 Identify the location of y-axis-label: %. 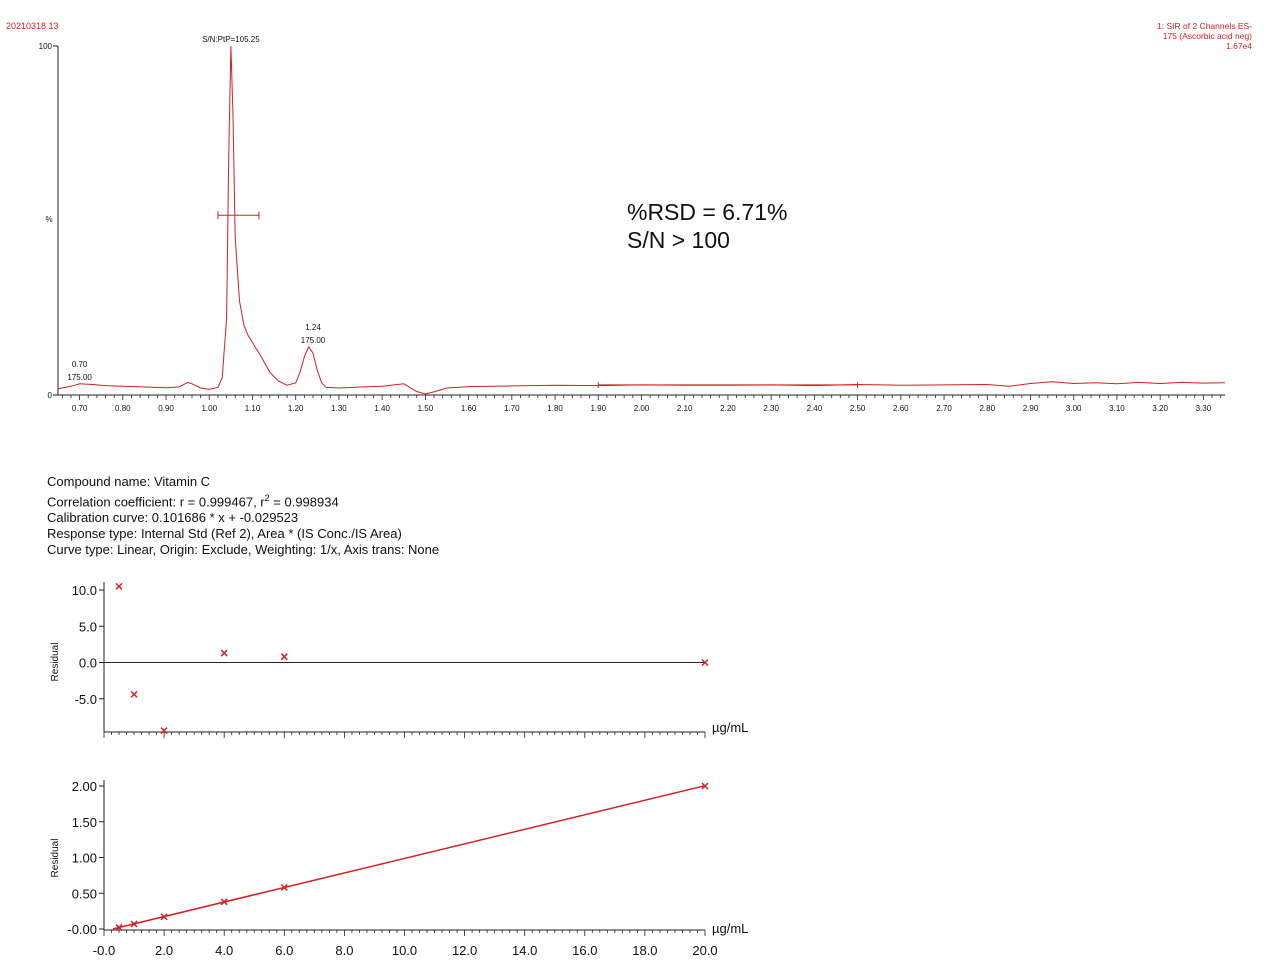
(48, 219).